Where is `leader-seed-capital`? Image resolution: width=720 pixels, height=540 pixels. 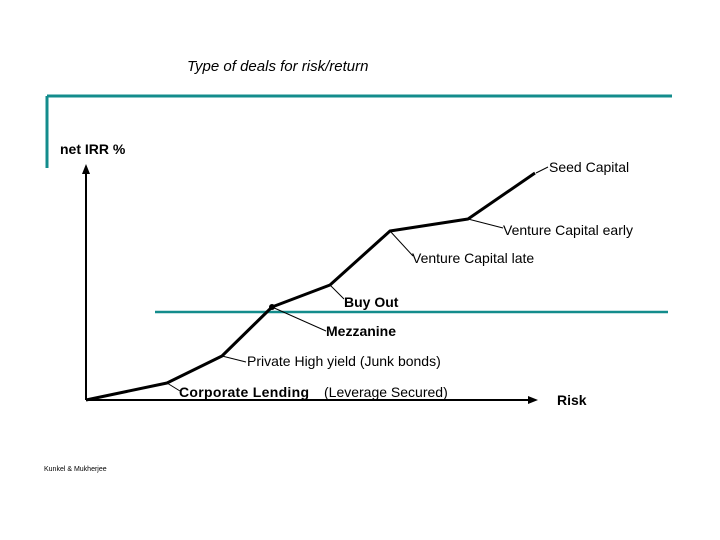 leader-seed-capital is located at coordinates (542, 170).